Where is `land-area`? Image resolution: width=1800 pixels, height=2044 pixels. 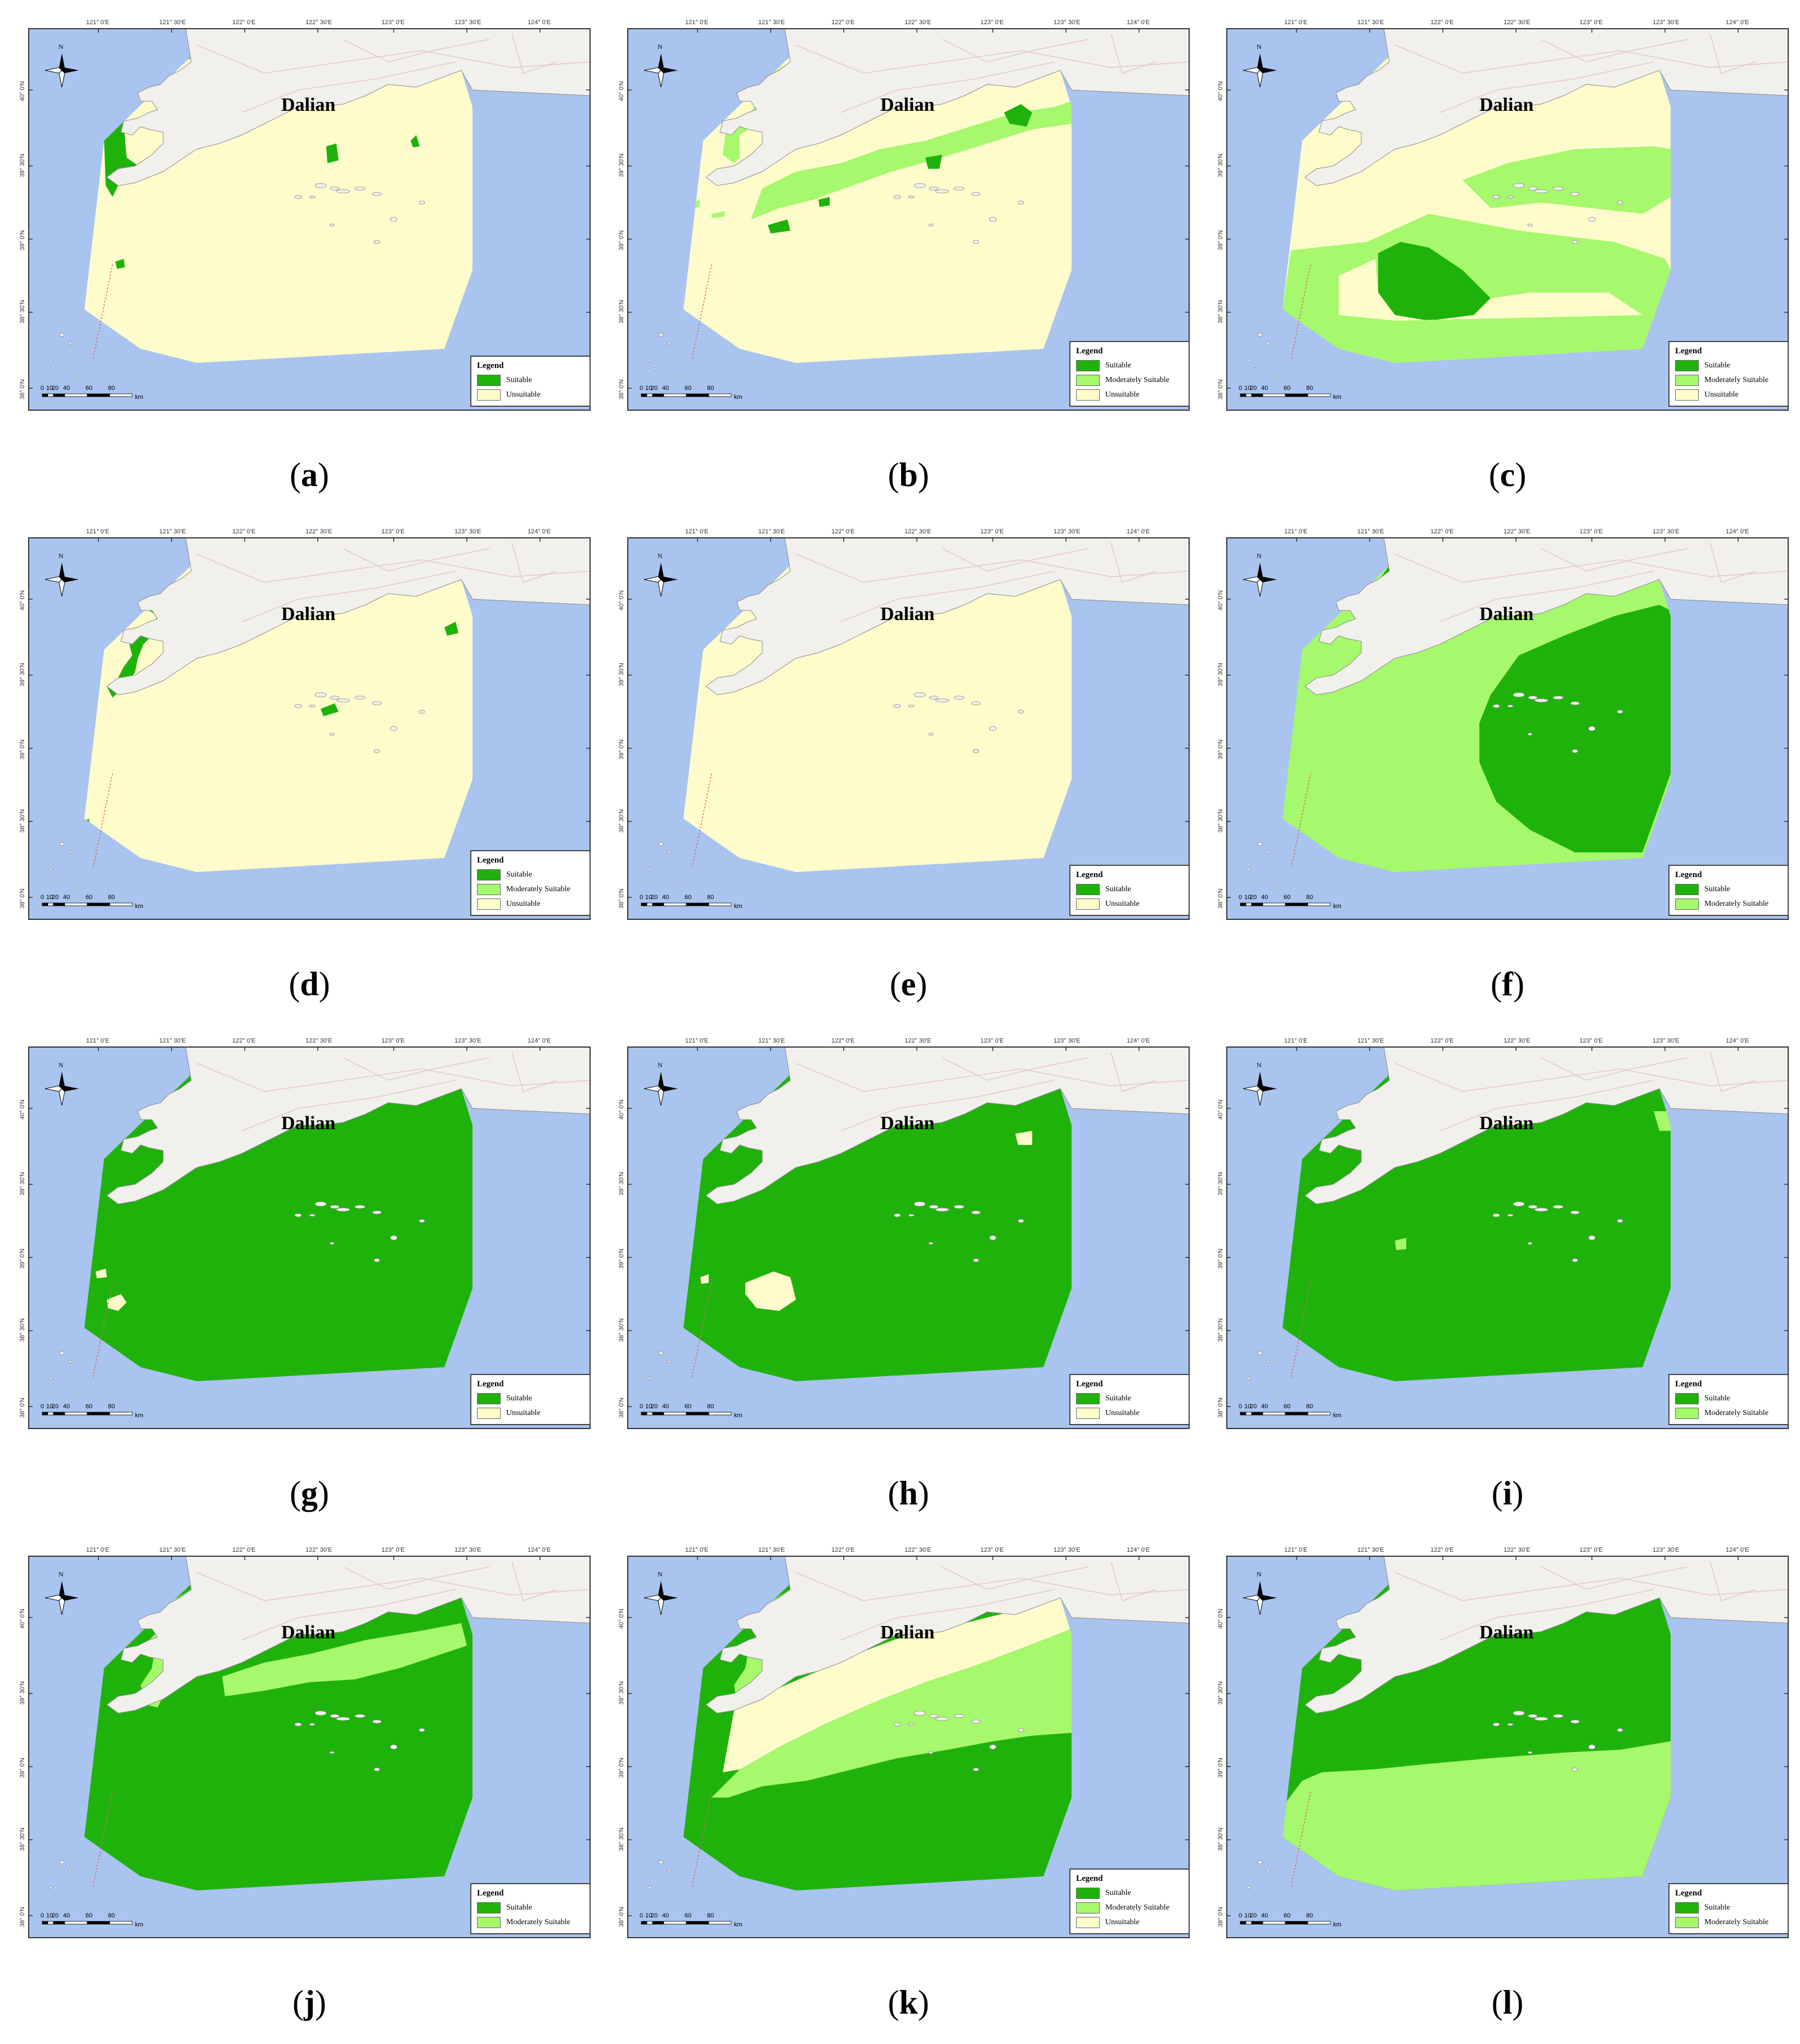
land-area is located at coordinates (348, 107).